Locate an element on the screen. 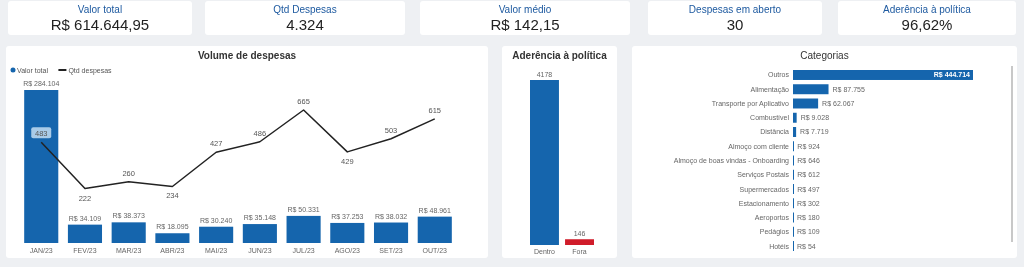 The image size is (1024, 267). text: 30 is located at coordinates (735, 24).